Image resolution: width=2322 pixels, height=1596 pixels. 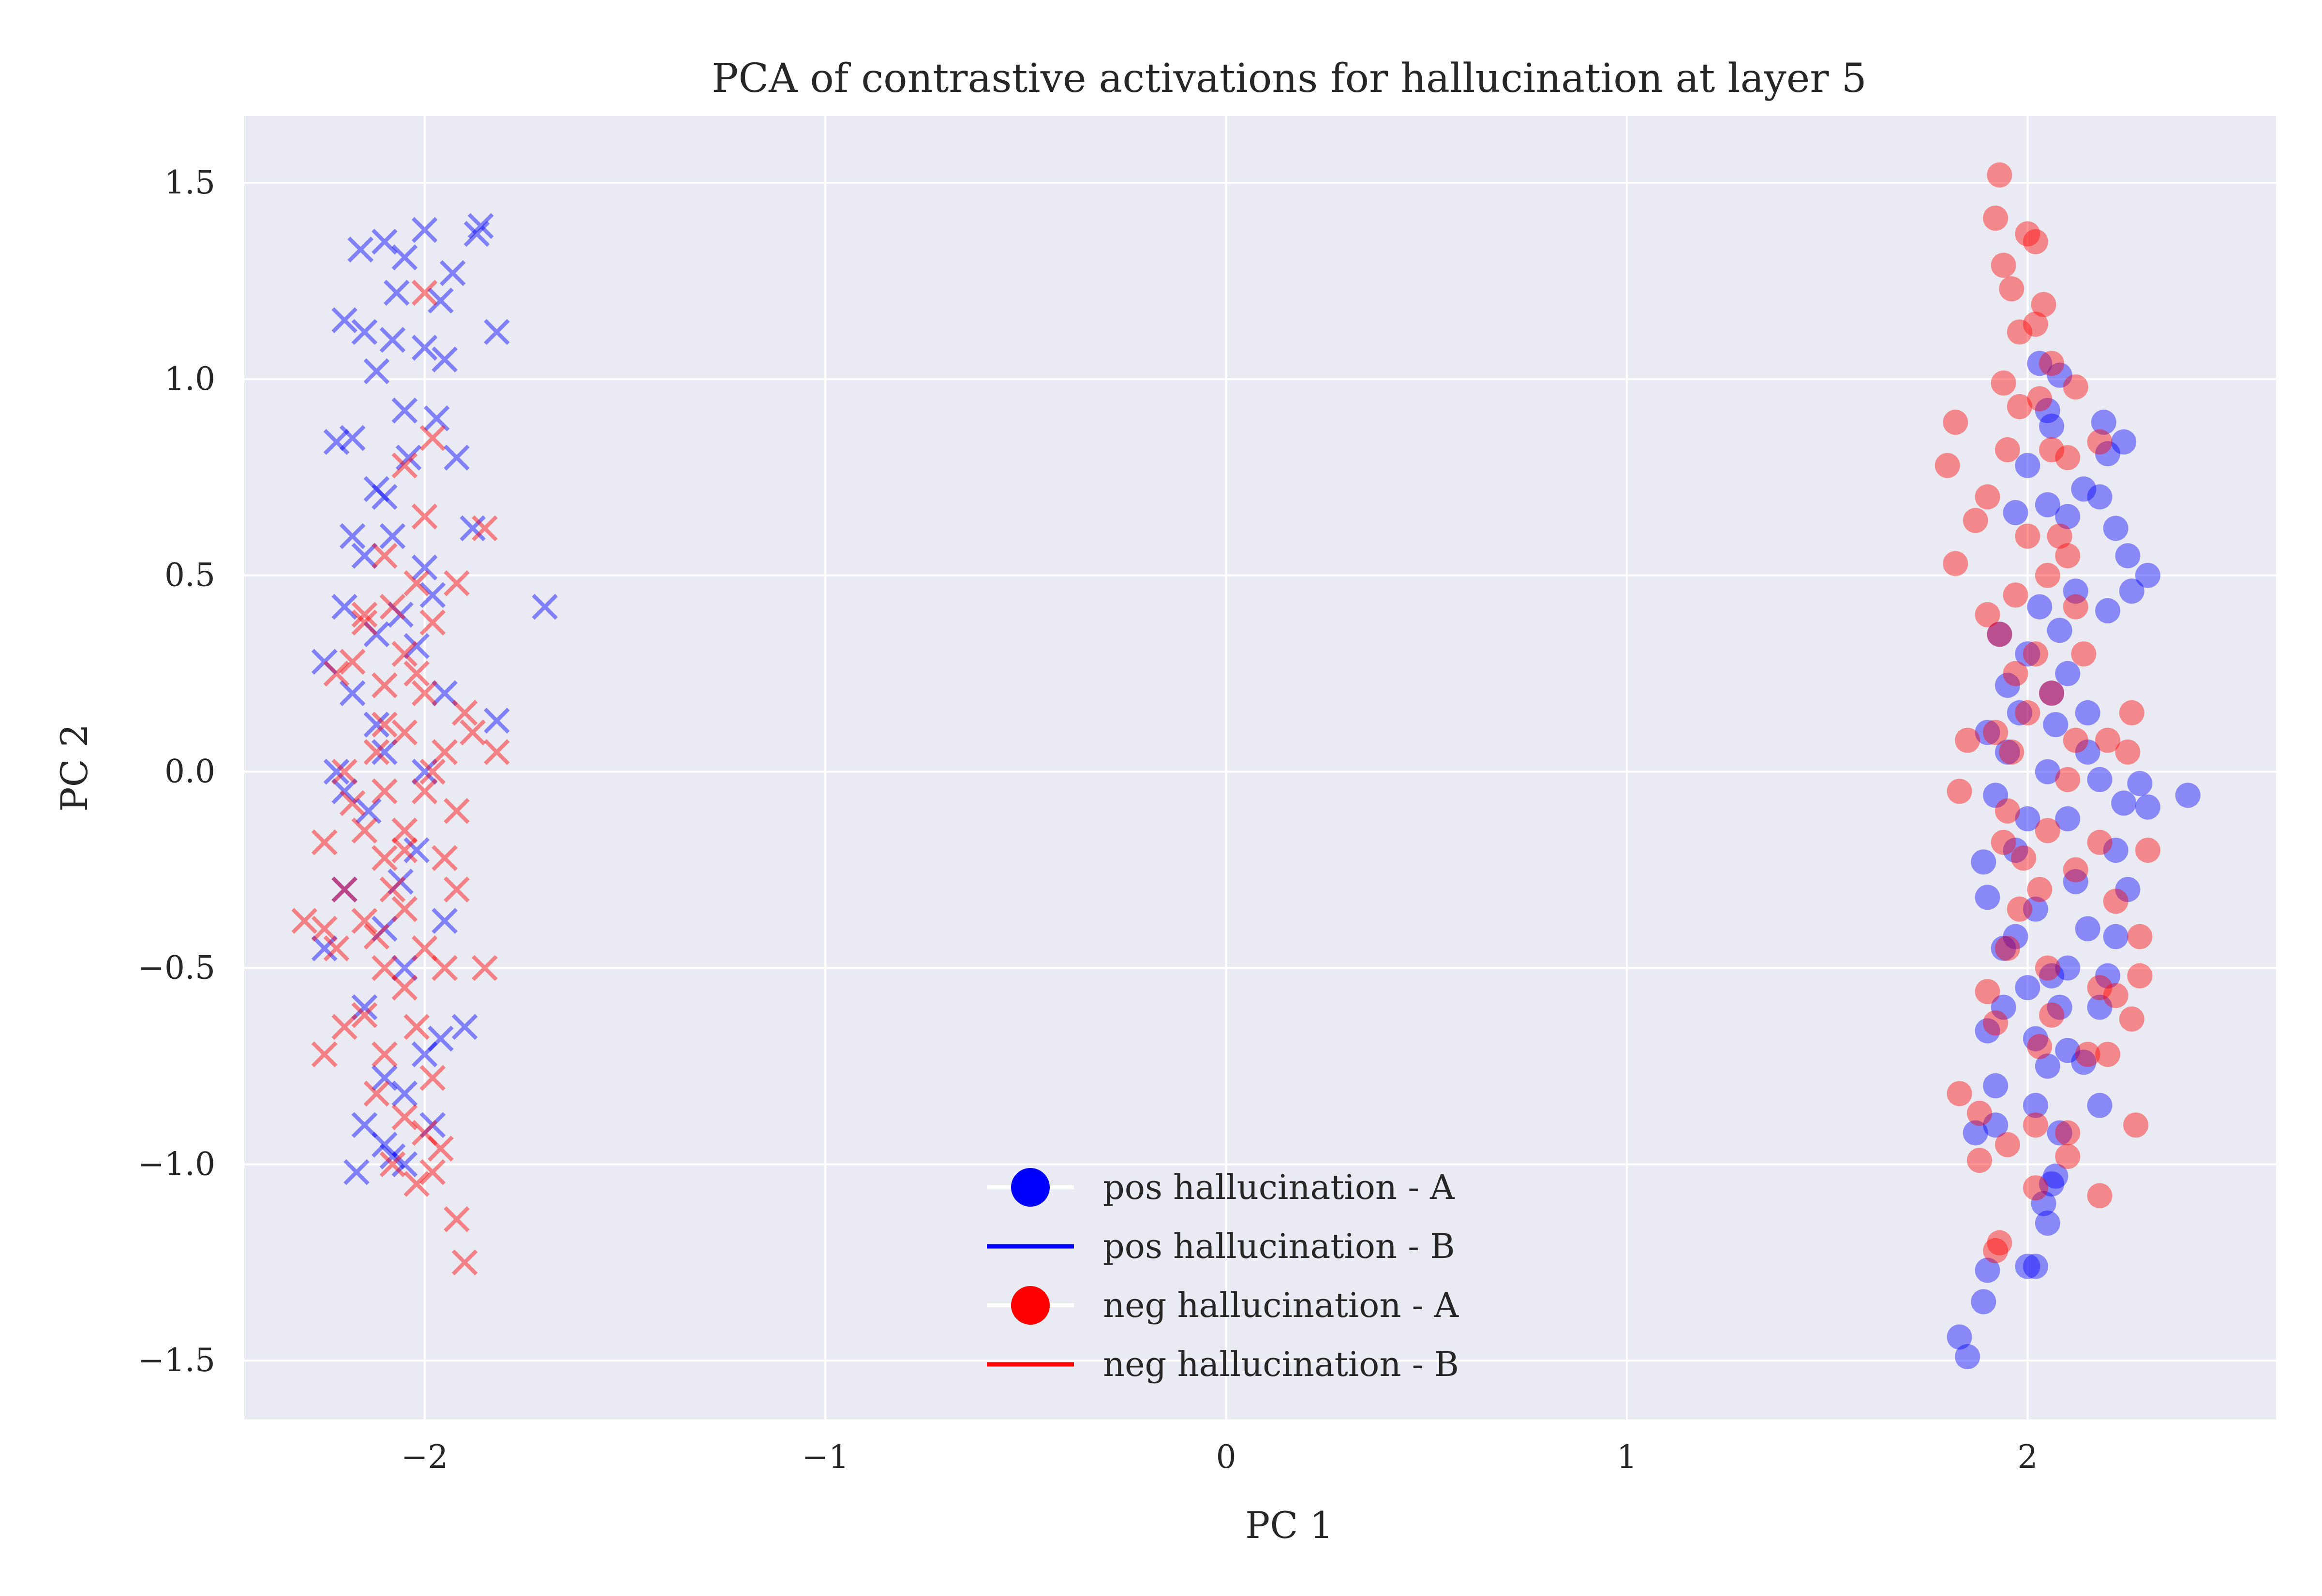 I want to click on x-tick-label: −2, so click(x=424, y=1457).